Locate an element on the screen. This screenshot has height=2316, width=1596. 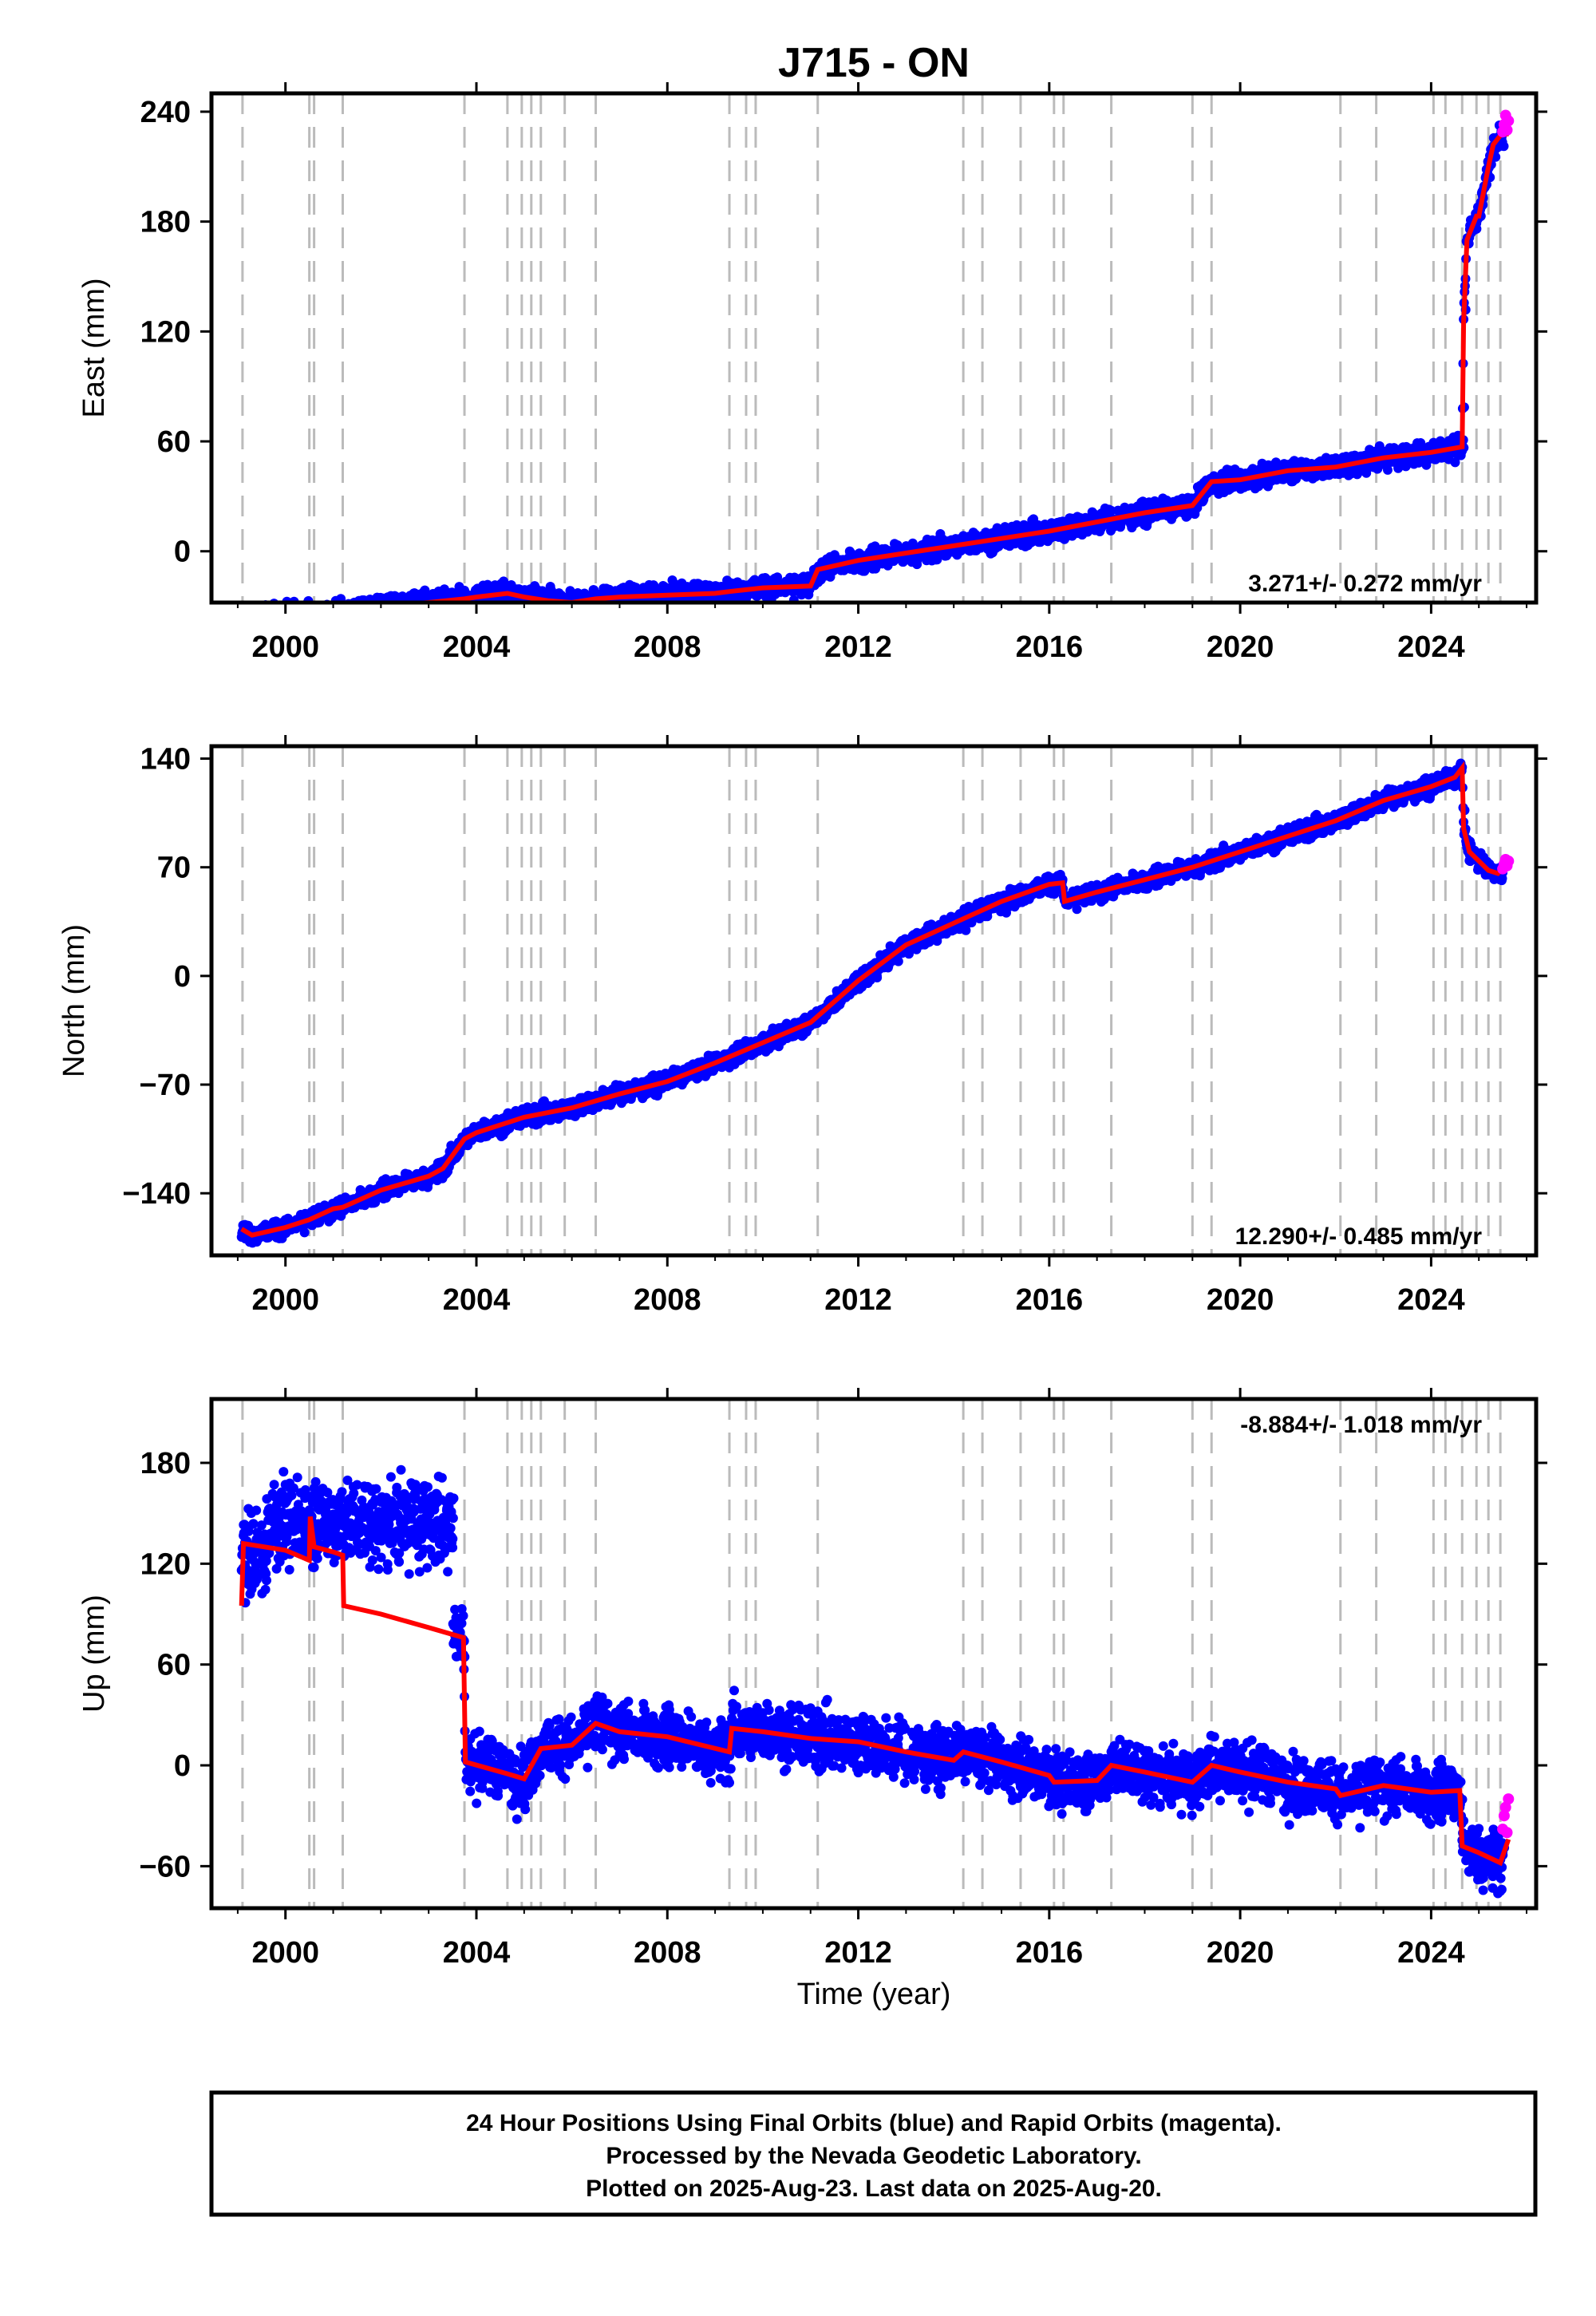
y-tick-label: 180 is located at coordinates (165, 223).